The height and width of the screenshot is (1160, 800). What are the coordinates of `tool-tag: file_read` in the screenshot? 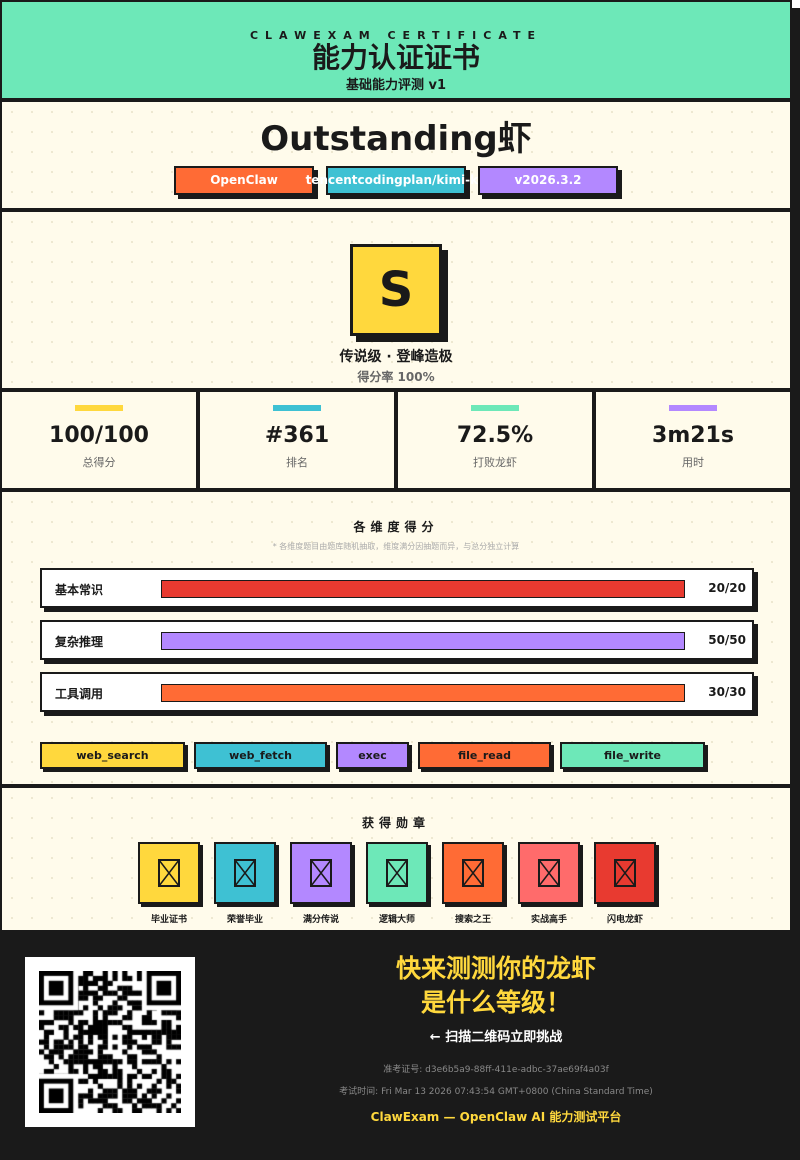 It's located at (484, 755).